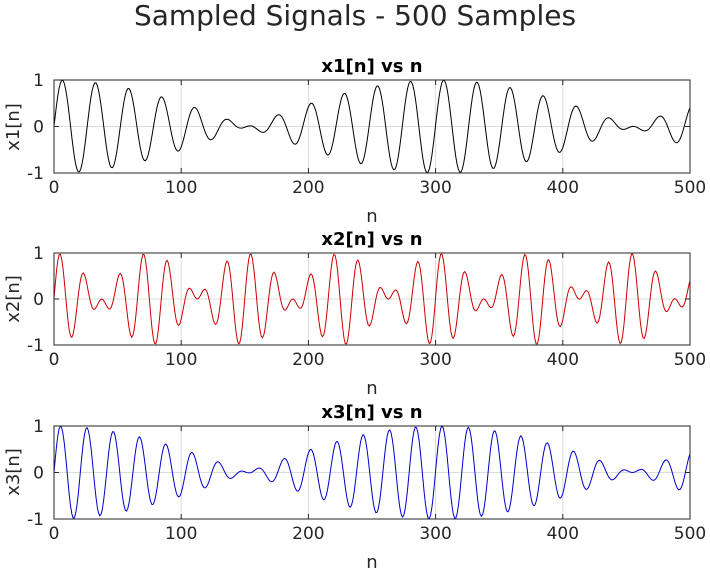  Describe the element at coordinates (13, 472) in the screenshot. I see `y-axis-label: x3[n]` at that location.